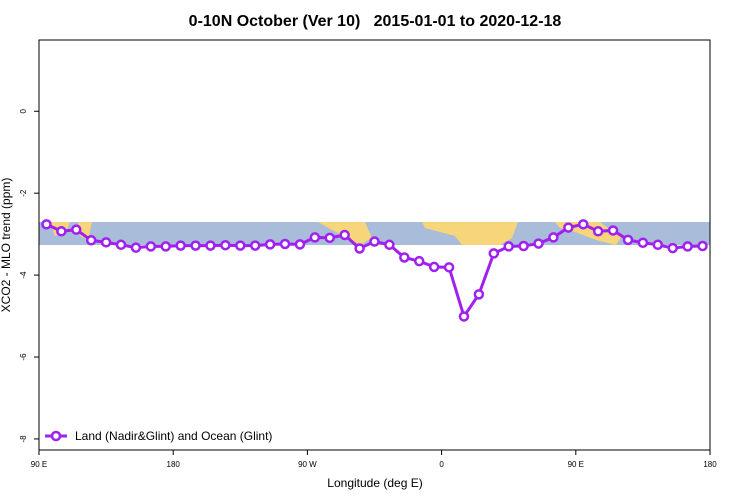  Describe the element at coordinates (307, 464) in the screenshot. I see `x-tick-label: 90 W` at that location.